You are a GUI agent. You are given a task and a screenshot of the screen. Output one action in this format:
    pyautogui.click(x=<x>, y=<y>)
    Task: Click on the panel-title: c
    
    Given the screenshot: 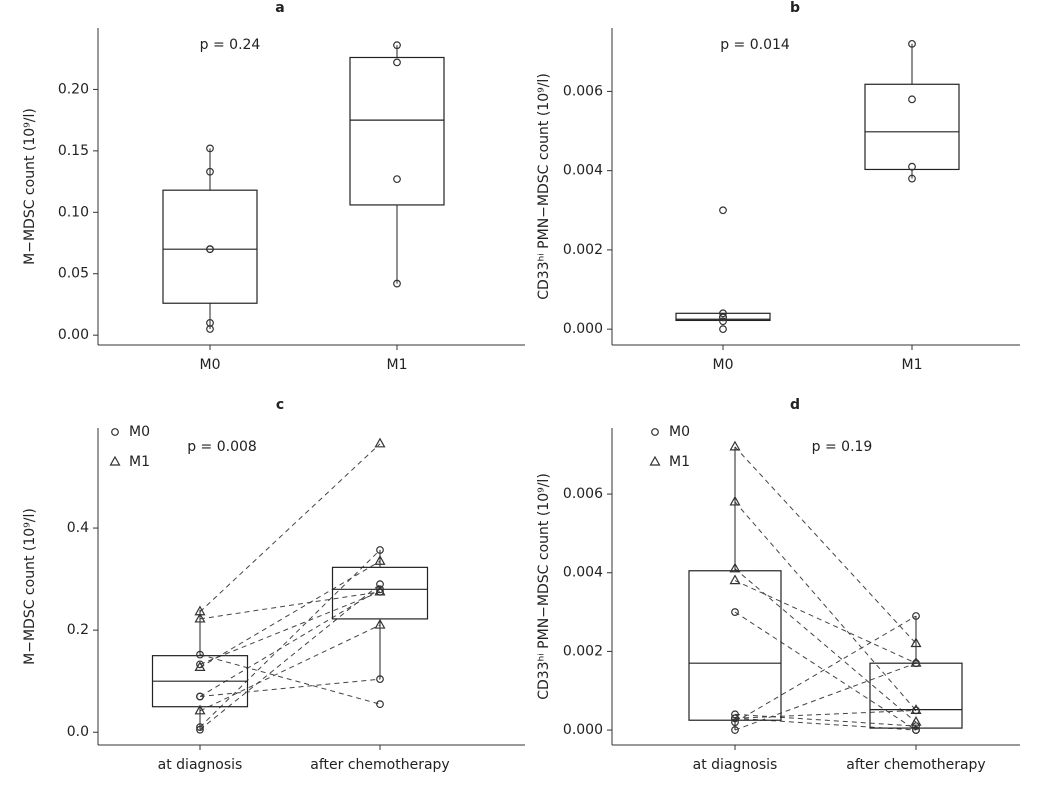 What is the action you would take?
    pyautogui.click(x=280, y=405)
    